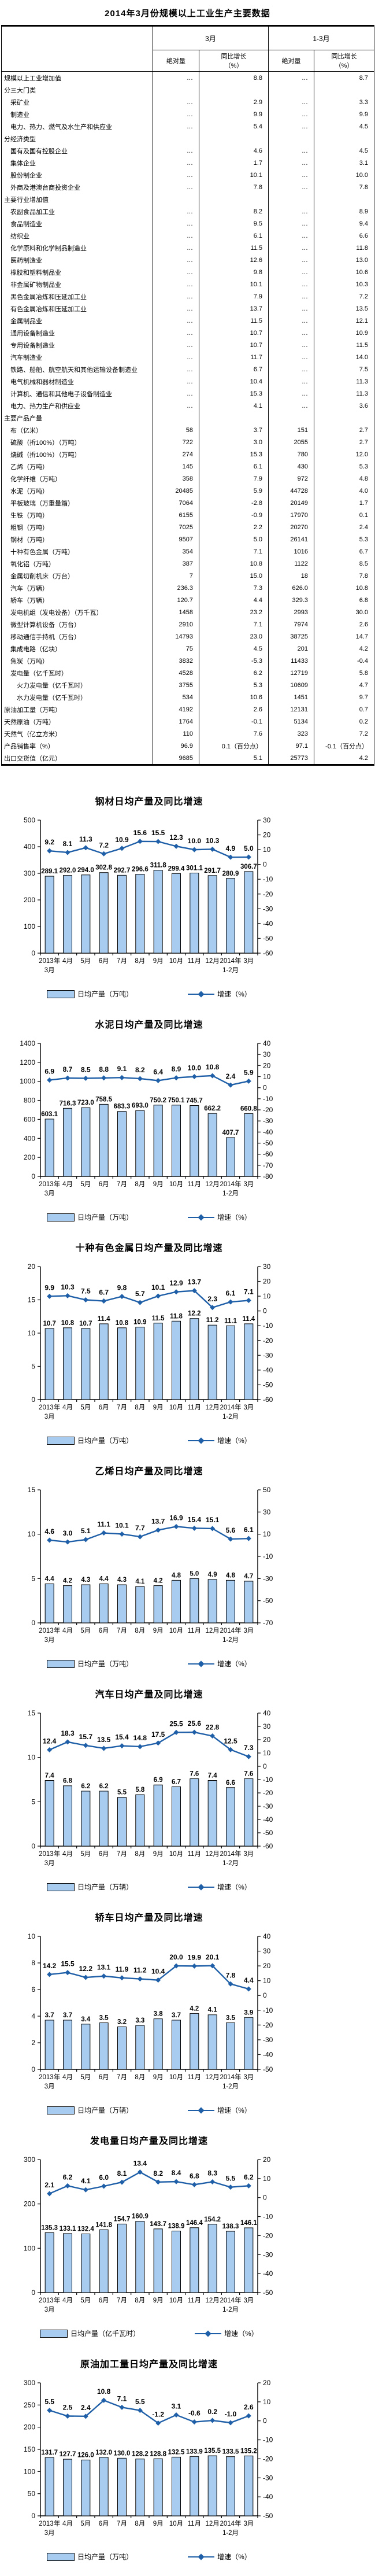 The width and height of the screenshot is (375, 2576). What do you see at coordinates (248, 2451) in the screenshot?
I see `bar-value-label: 135.2` at bounding box center [248, 2451].